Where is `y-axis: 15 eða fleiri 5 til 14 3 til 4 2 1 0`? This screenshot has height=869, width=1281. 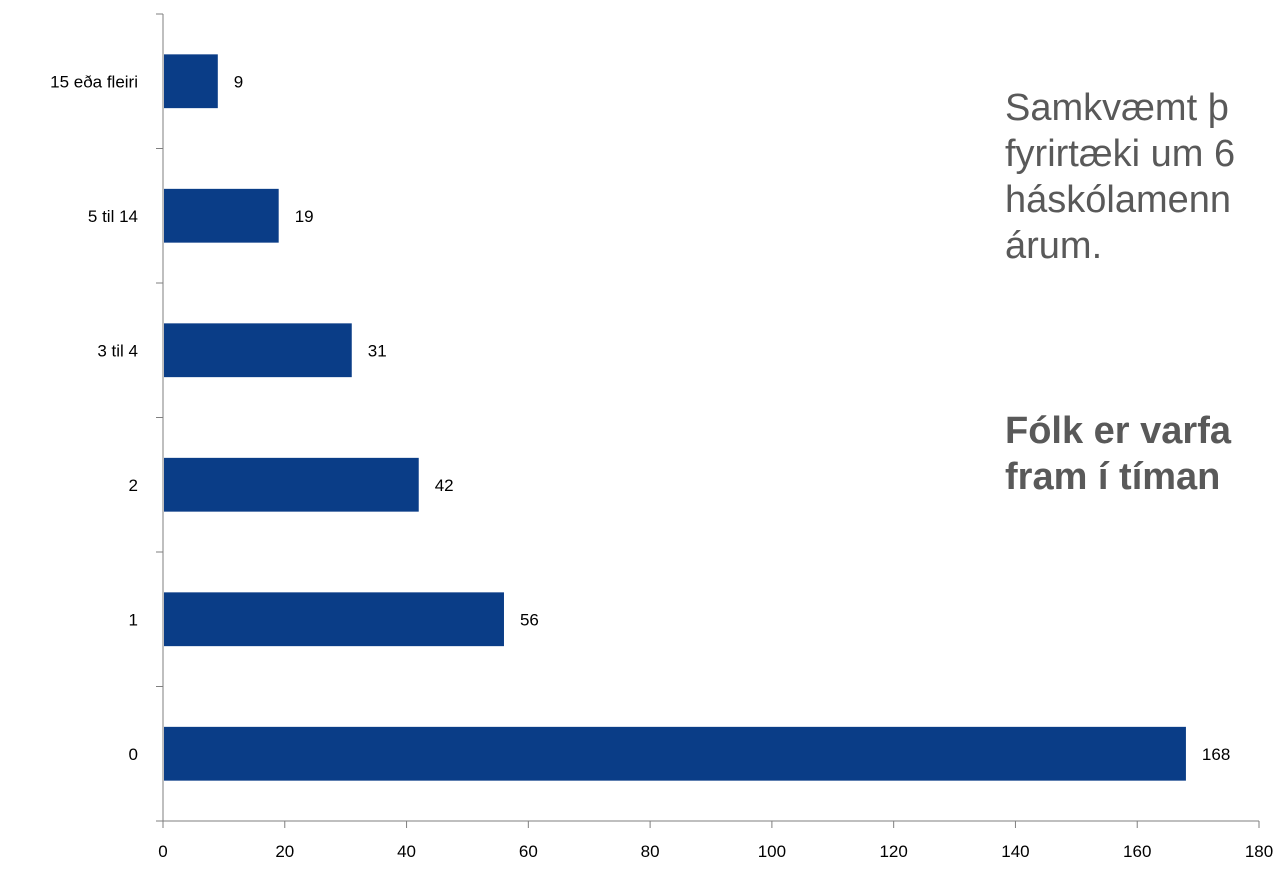
y-axis: 15 eða fleiri 5 til 14 3 til 4 2 1 0 is located at coordinates (107, 417).